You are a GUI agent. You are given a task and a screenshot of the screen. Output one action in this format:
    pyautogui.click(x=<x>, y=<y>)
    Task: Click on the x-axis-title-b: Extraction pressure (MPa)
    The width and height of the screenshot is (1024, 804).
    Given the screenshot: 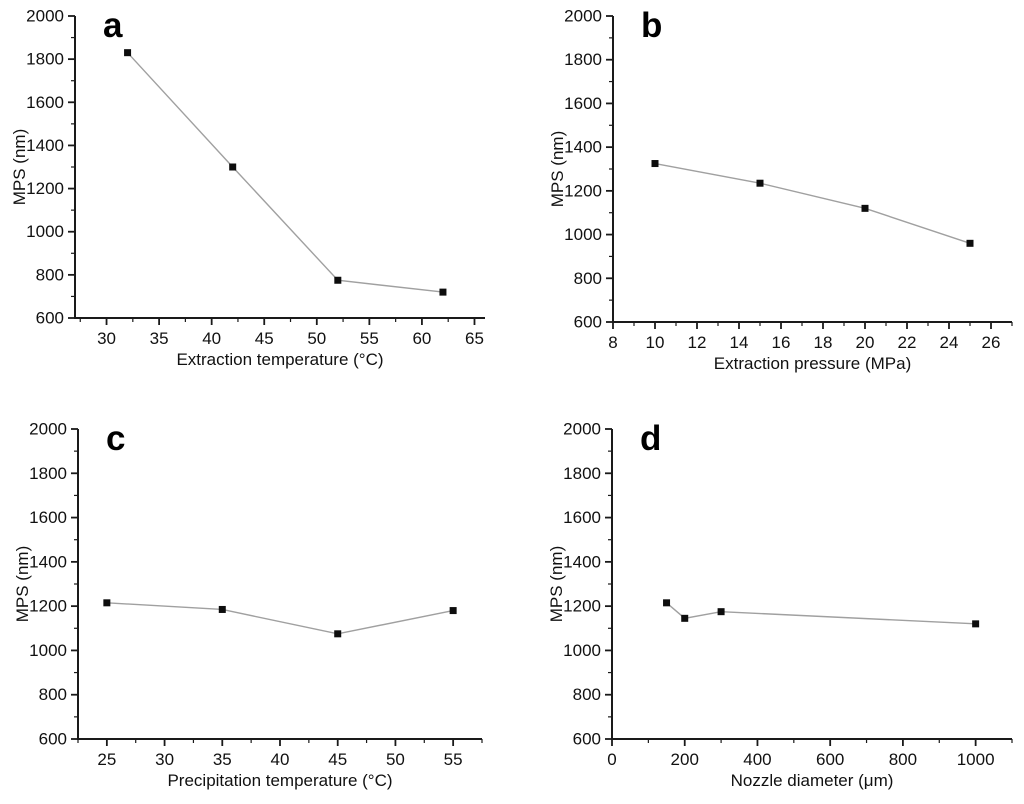 What is the action you would take?
    pyautogui.click(x=812, y=363)
    